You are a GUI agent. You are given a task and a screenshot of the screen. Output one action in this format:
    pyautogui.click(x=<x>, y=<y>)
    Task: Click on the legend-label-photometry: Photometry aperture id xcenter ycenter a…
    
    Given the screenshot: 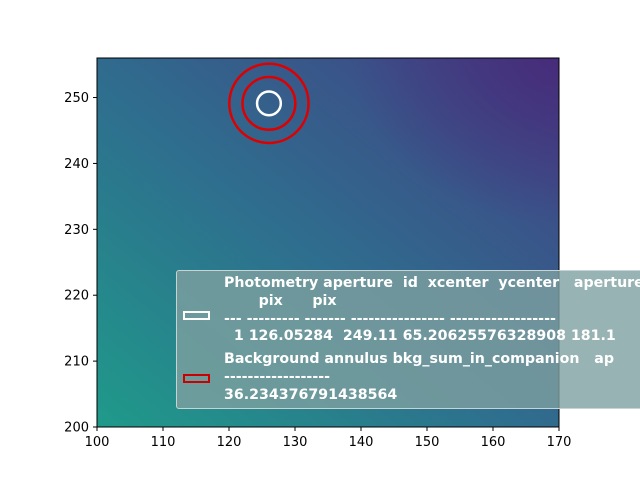 What is the action you would take?
    pyautogui.click(x=432, y=310)
    